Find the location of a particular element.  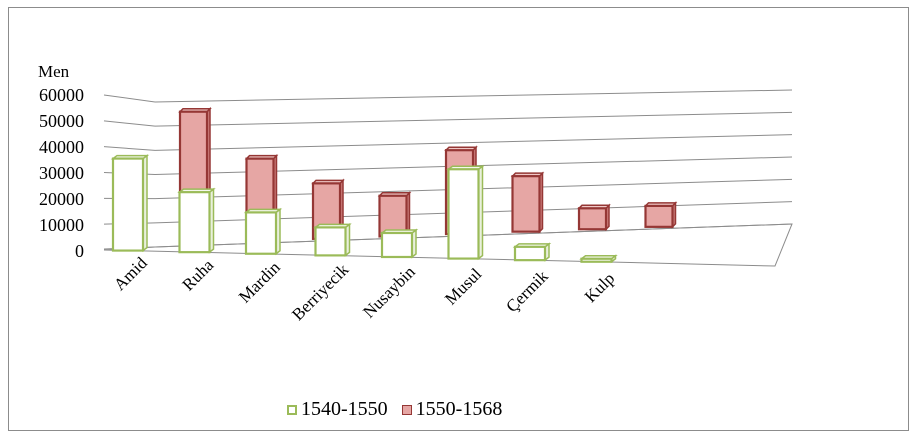

x-tick-label: Musul is located at coordinates (463, 286).